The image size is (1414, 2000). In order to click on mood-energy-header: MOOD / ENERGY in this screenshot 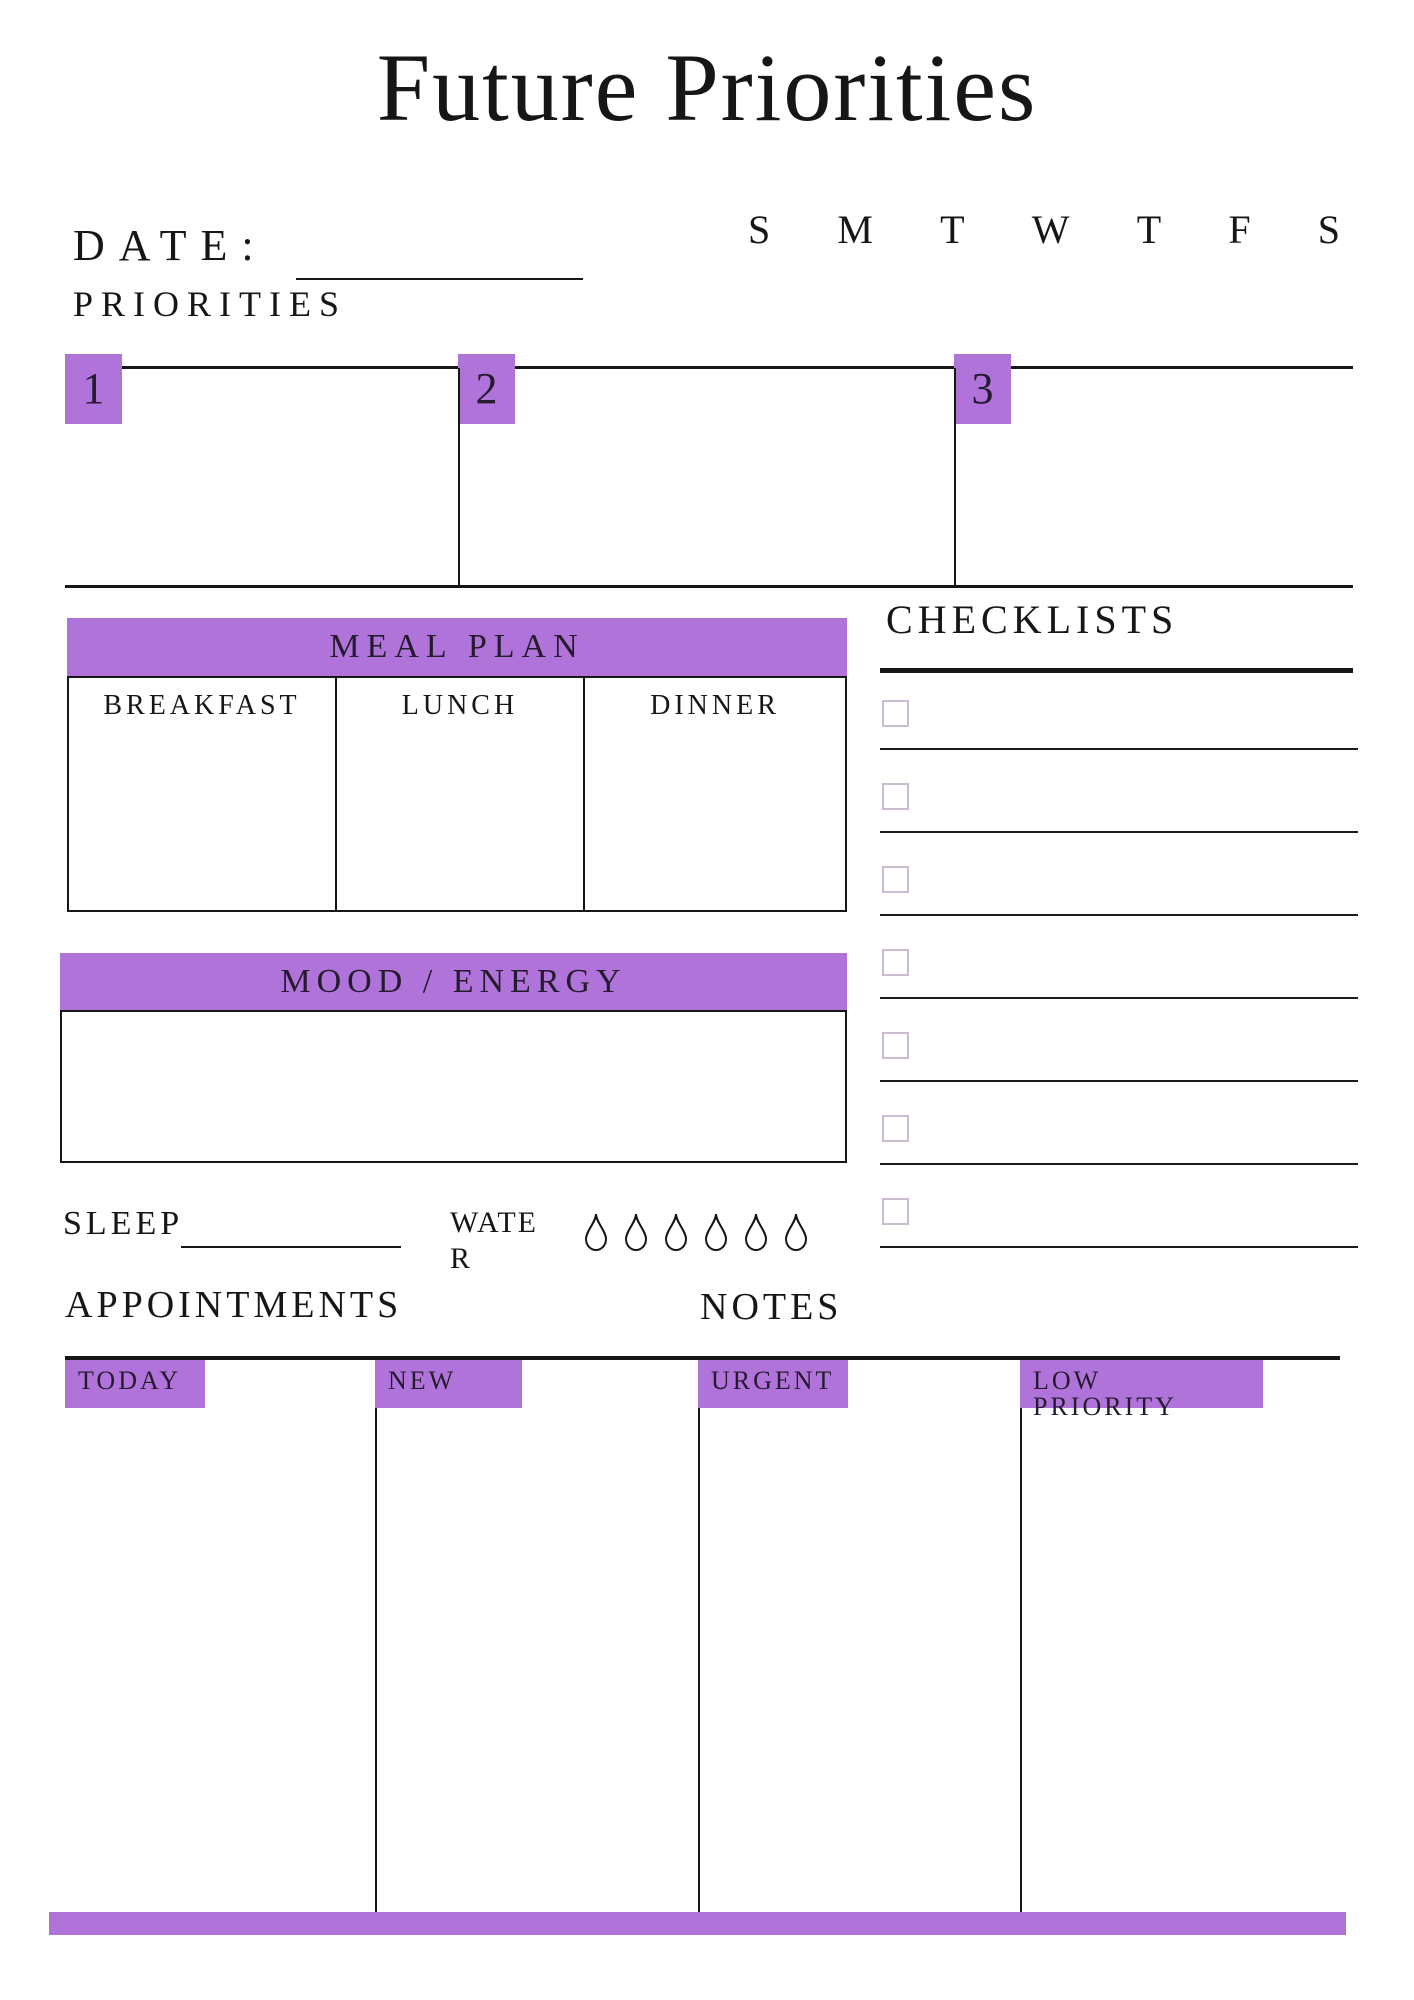, I will do `click(453, 981)`.